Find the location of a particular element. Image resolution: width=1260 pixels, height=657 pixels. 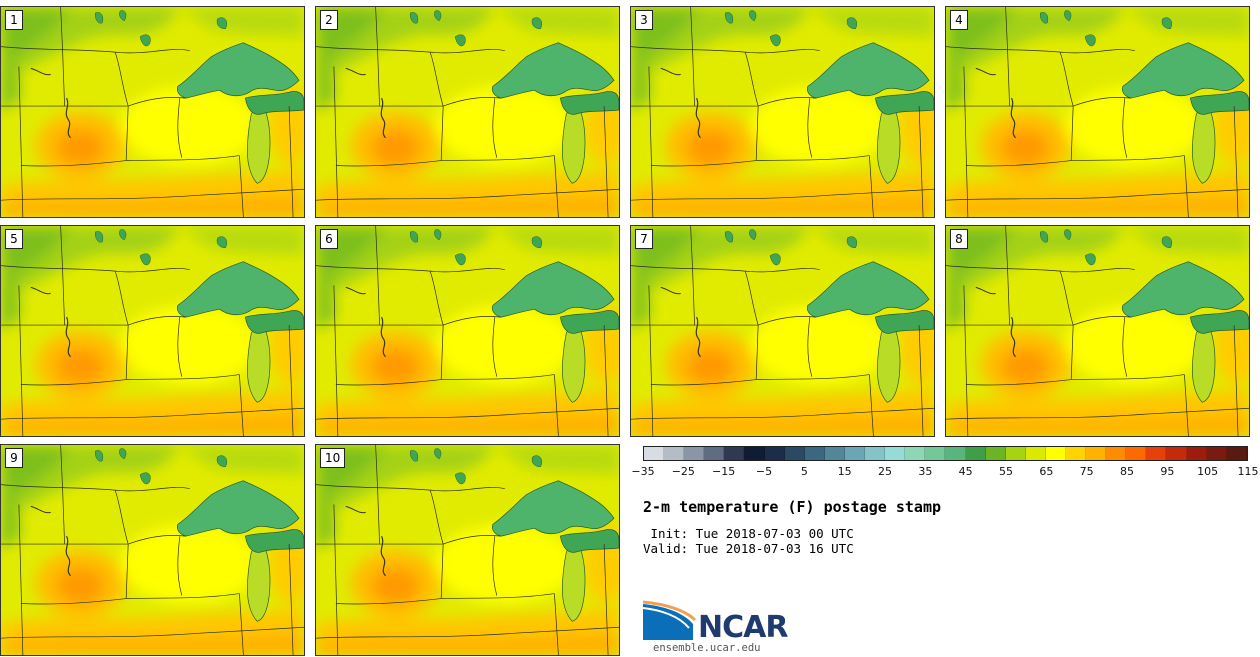

map-panel-9: 9 is located at coordinates (152, 550).